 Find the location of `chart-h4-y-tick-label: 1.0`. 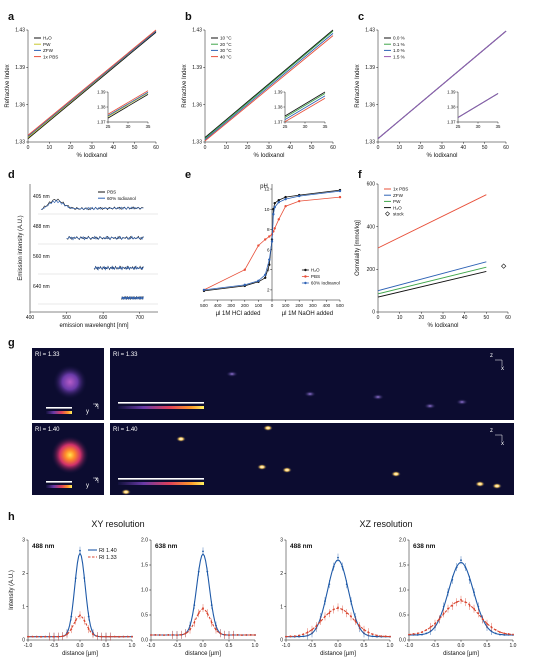

chart-h4-y-tick-label: 1.0 is located at coordinates (402, 591).